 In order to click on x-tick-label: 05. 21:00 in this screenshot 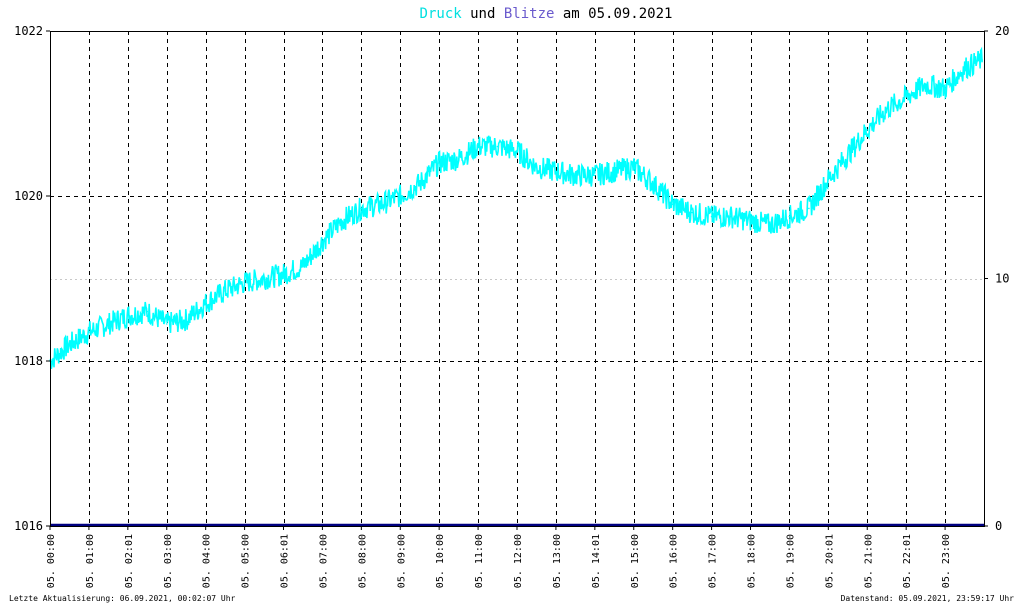, I will do `click(868, 561)`.